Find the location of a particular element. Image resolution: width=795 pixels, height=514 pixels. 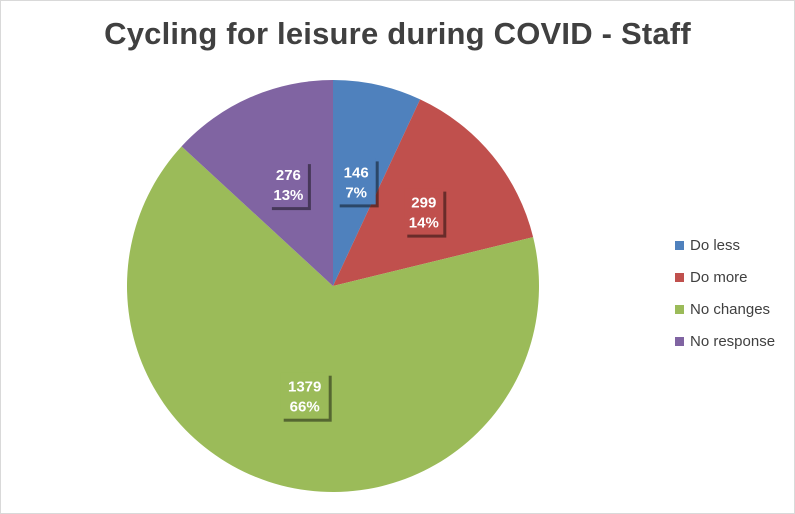

data-label-value: 146 is located at coordinates (356, 172).